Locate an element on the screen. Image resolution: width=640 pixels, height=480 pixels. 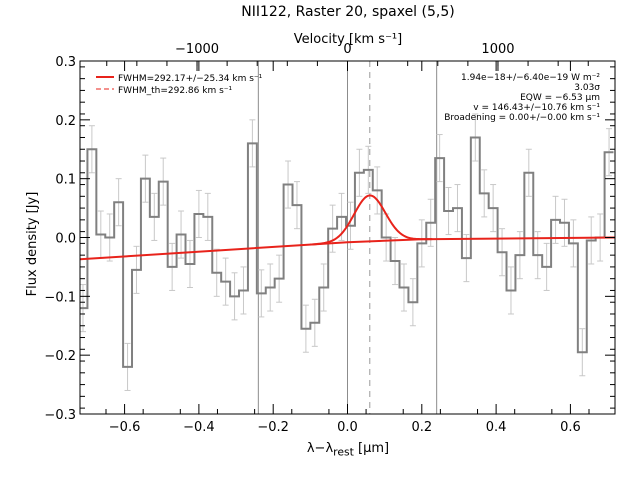
y-tick-label: −0.1 is located at coordinates (60, 297).